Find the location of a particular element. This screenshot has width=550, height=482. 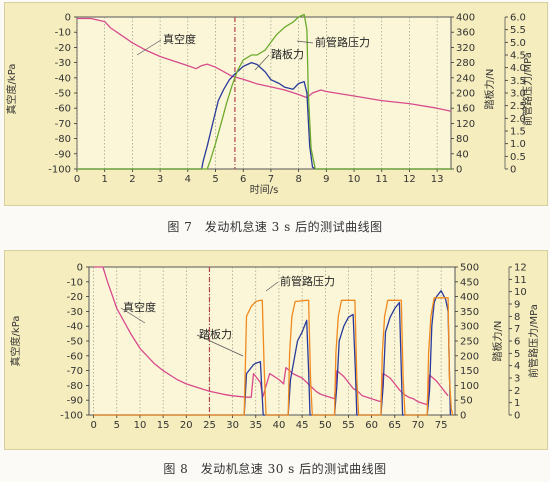

x-tick-label: 11 is located at coordinates (381, 179).